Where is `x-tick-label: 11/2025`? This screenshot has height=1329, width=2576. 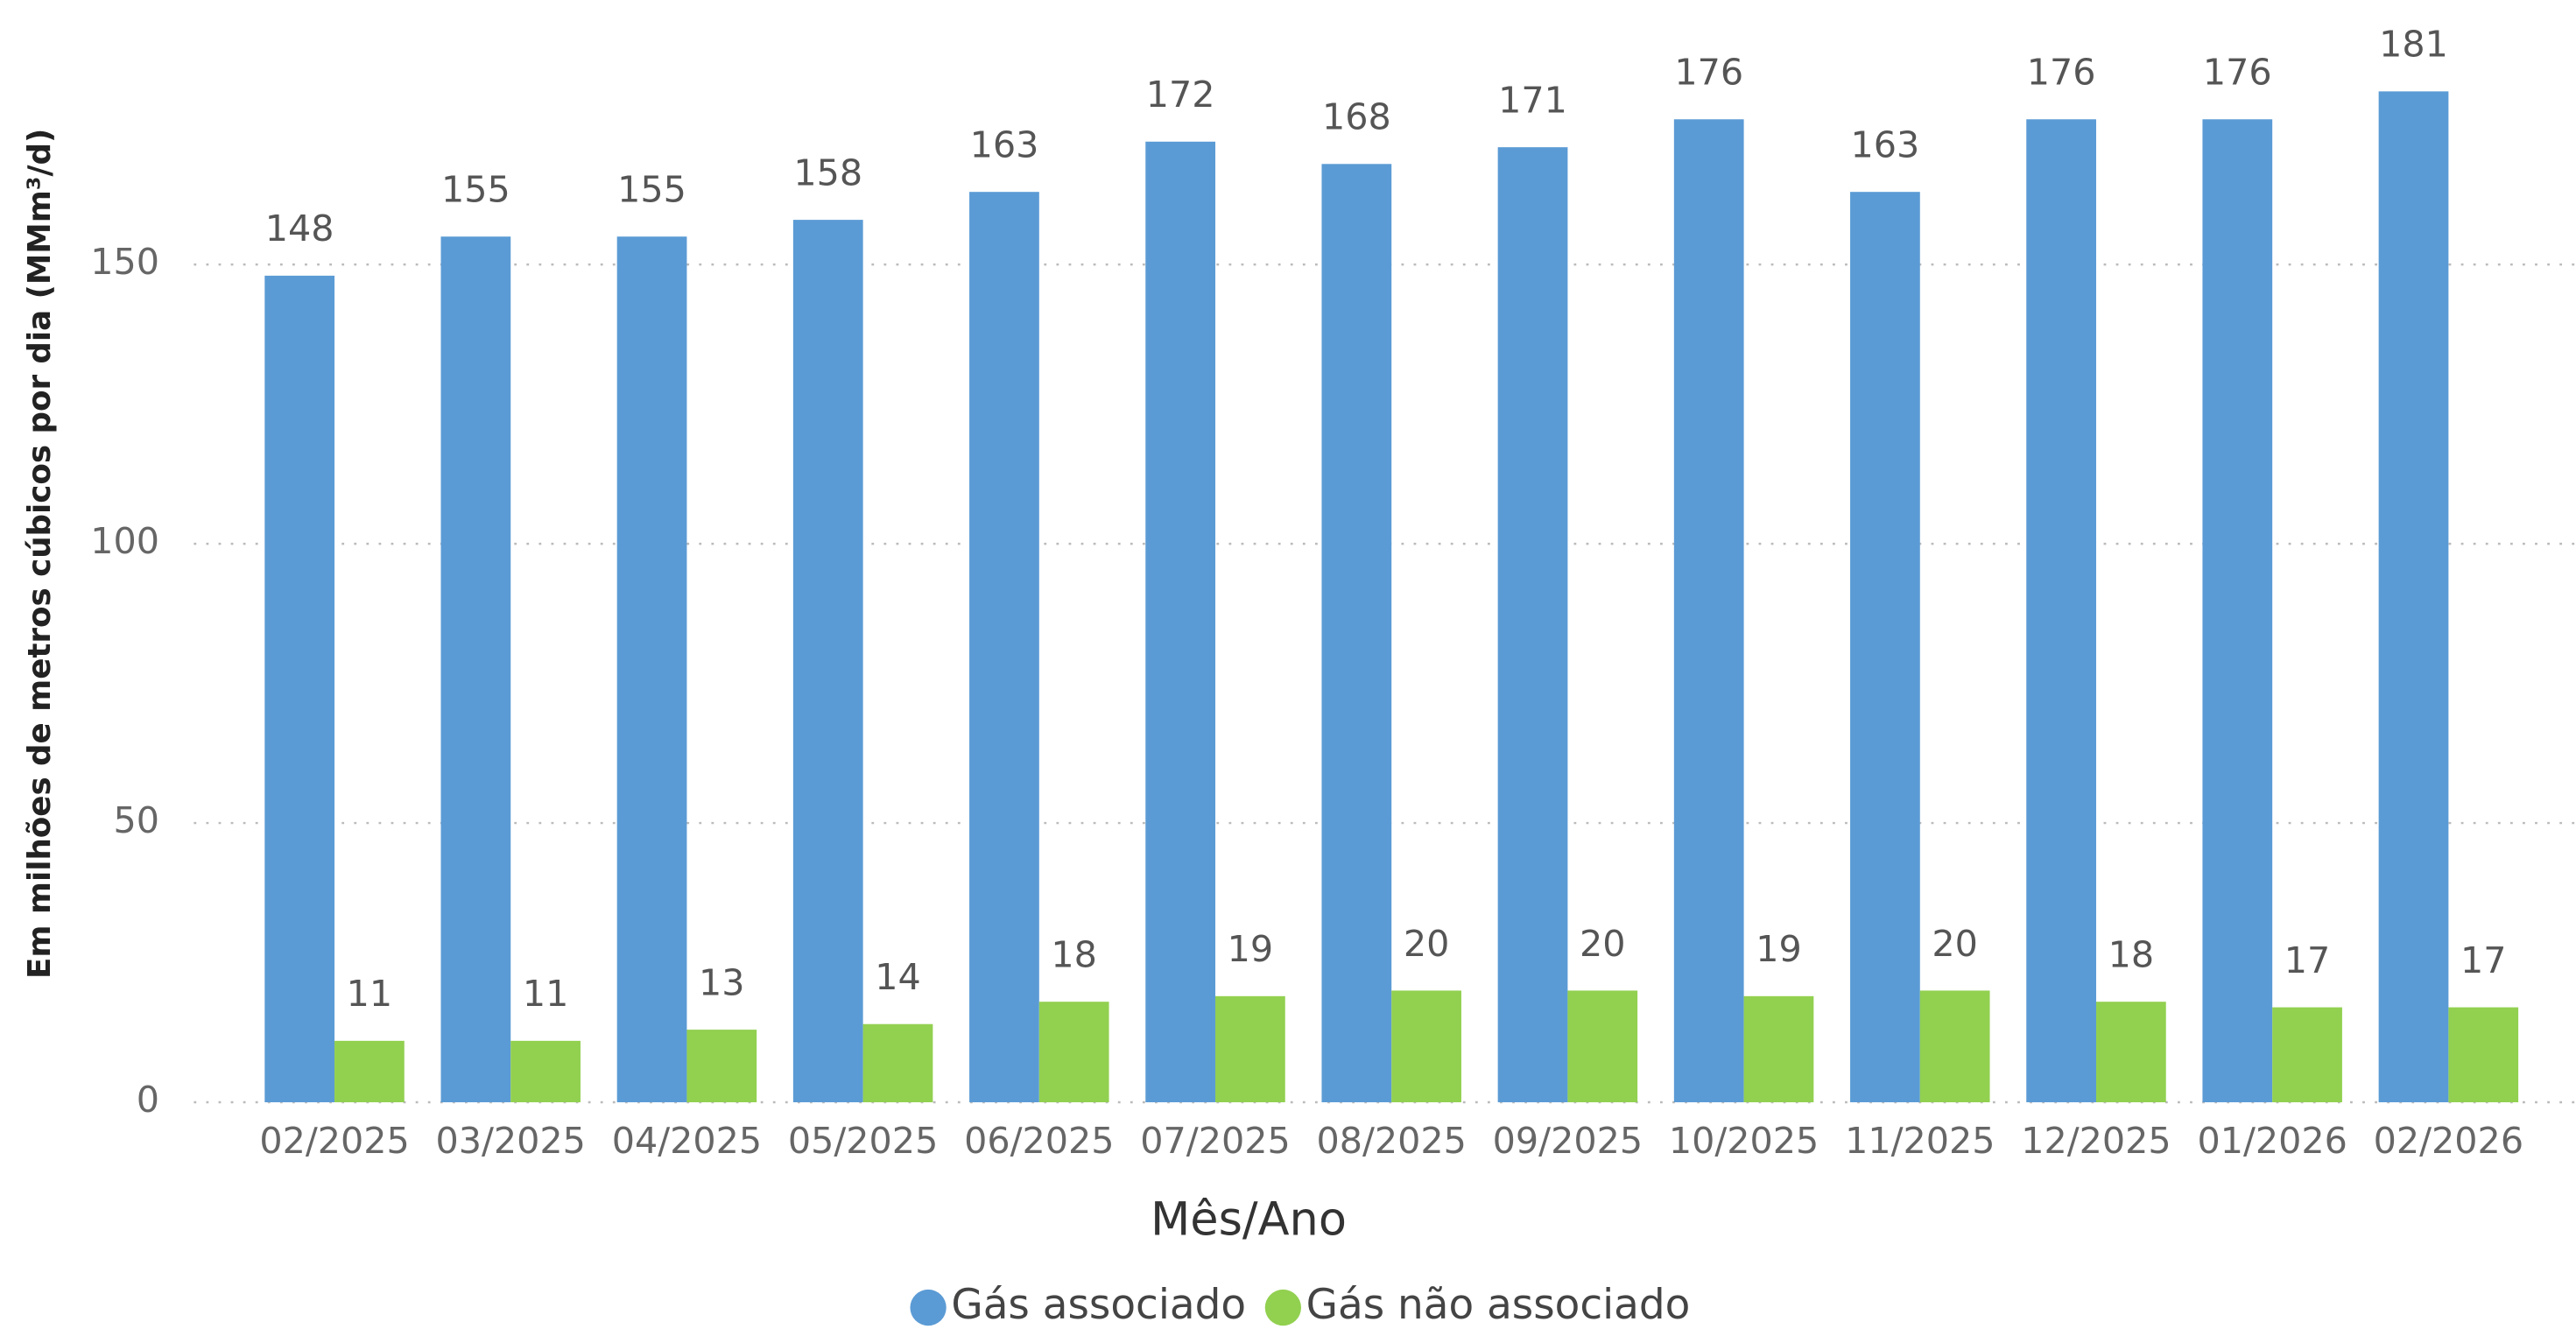 x-tick-label: 11/2025 is located at coordinates (1920, 1141).